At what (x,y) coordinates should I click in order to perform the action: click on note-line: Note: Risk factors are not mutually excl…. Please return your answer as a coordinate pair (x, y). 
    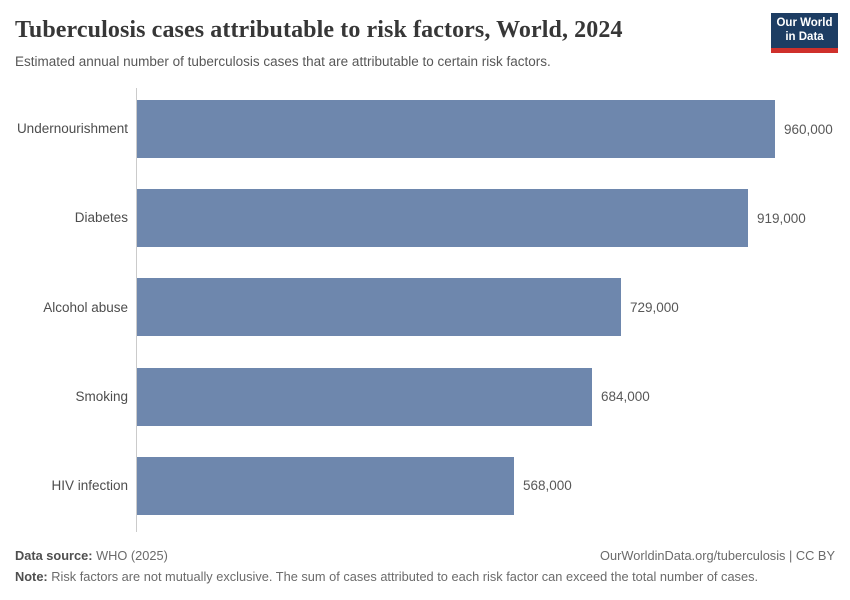
    Looking at the image, I should click on (425, 576).